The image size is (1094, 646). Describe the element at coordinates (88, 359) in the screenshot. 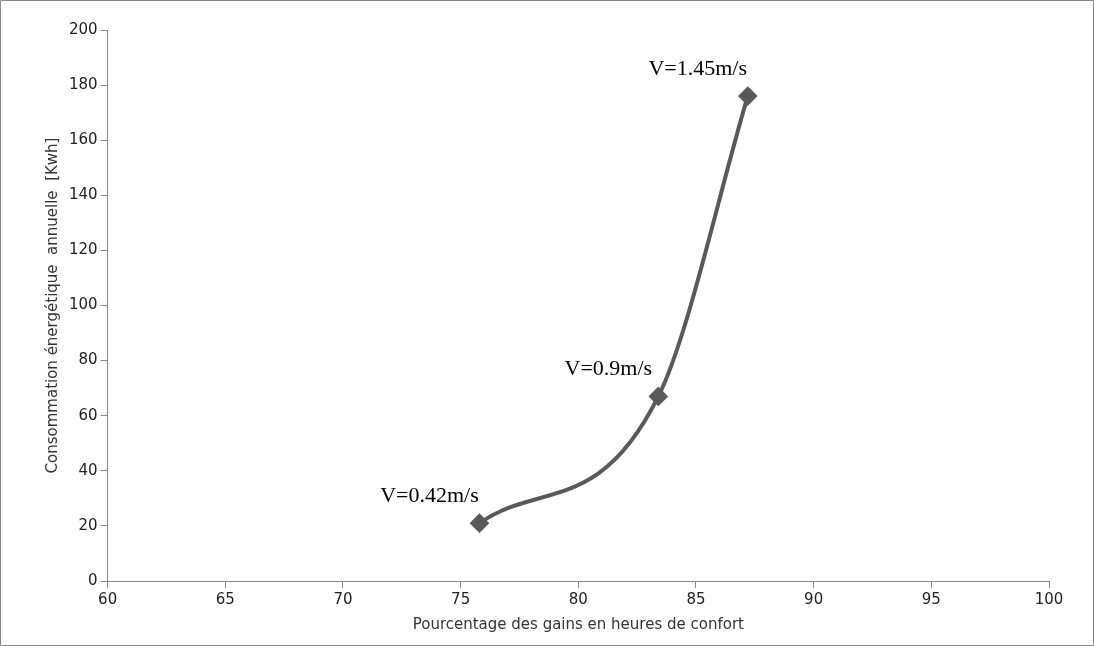

I see `y-tick-label: 80` at that location.